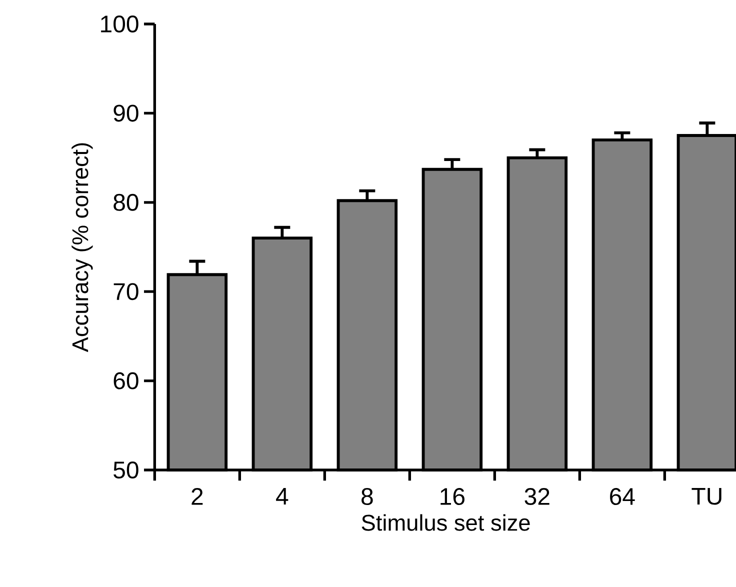 This screenshot has height=587, width=736. I want to click on x-tick-label: 2, so click(197, 496).